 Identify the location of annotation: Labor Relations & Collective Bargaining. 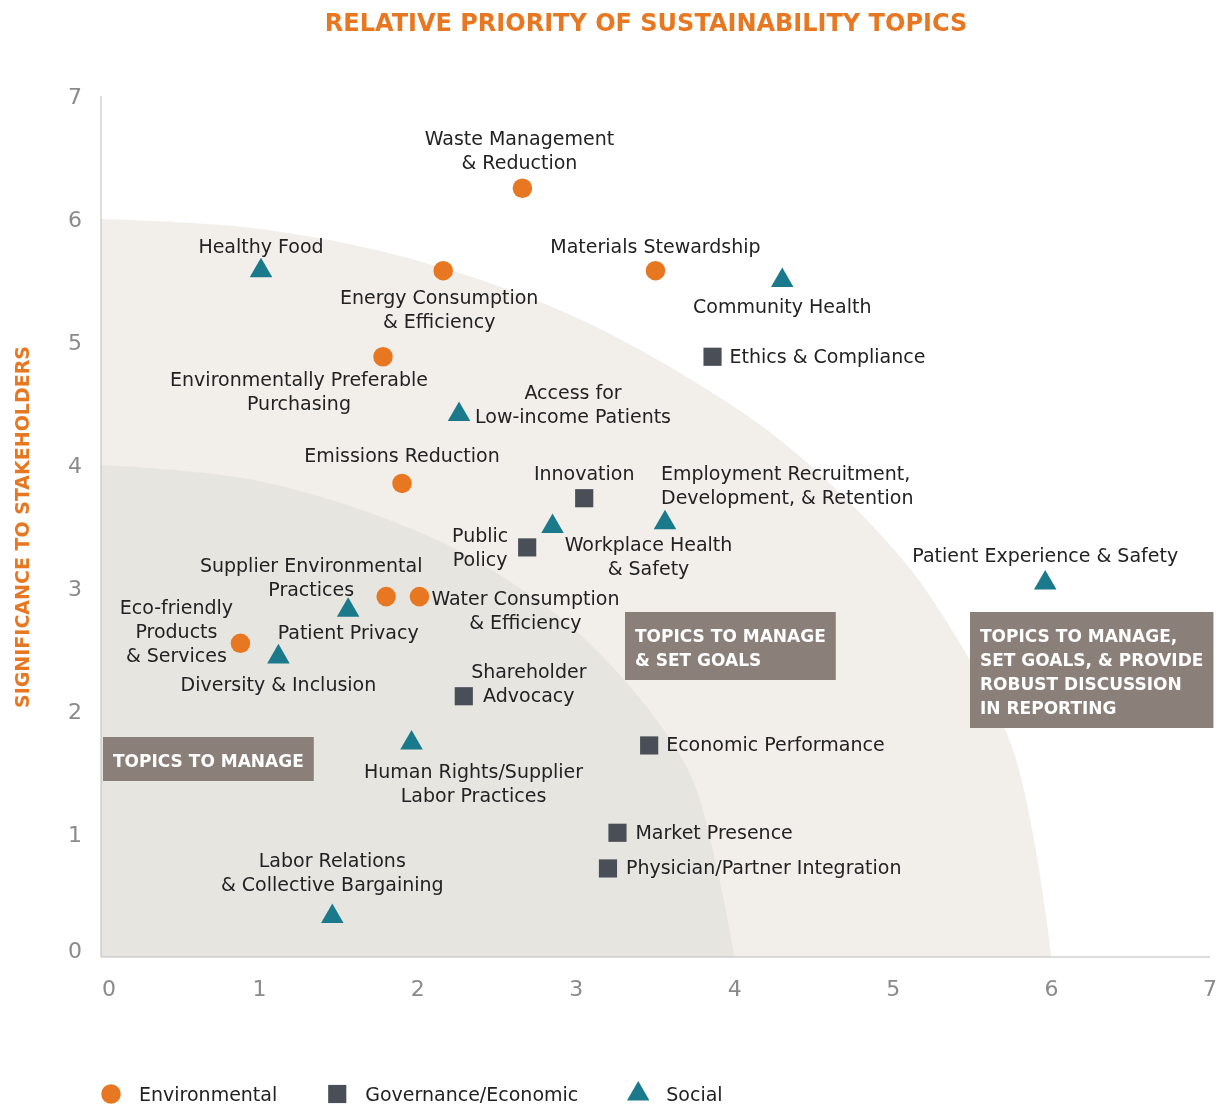
(332, 872).